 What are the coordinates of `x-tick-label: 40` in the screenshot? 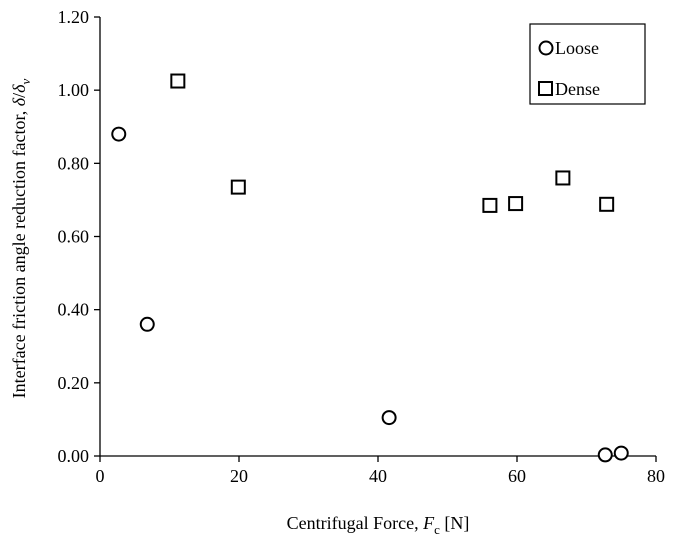 It's located at (378, 476).